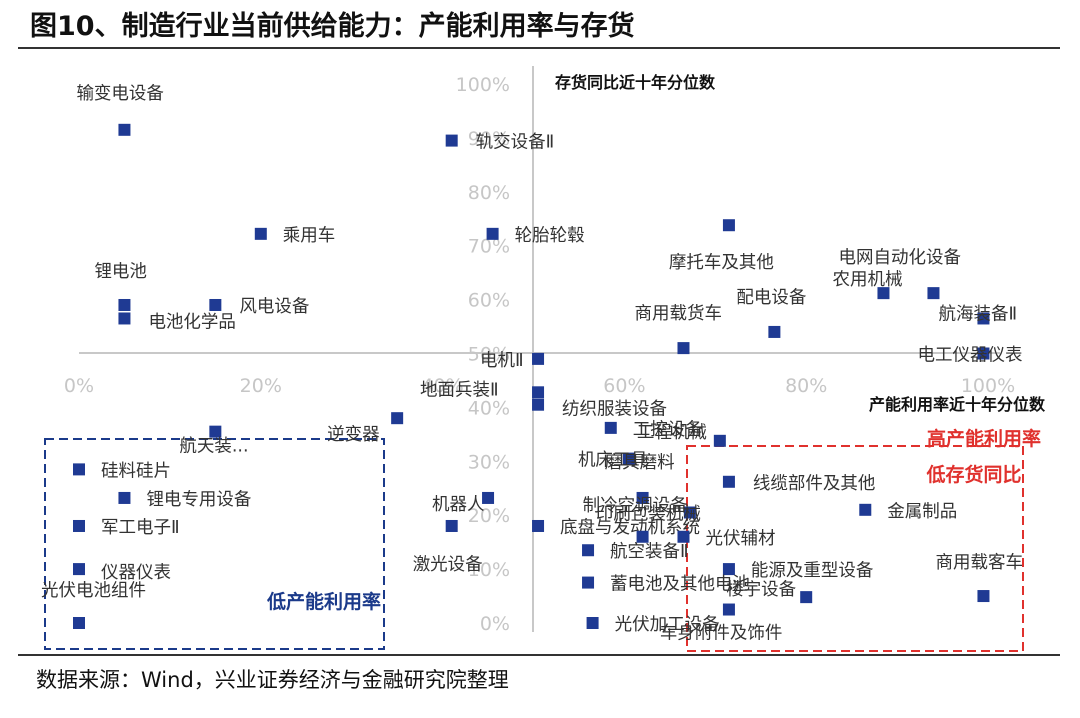  What do you see at coordinates (649, 552) in the screenshot?
I see `point-label: 航空装备Ⅱ` at bounding box center [649, 552].